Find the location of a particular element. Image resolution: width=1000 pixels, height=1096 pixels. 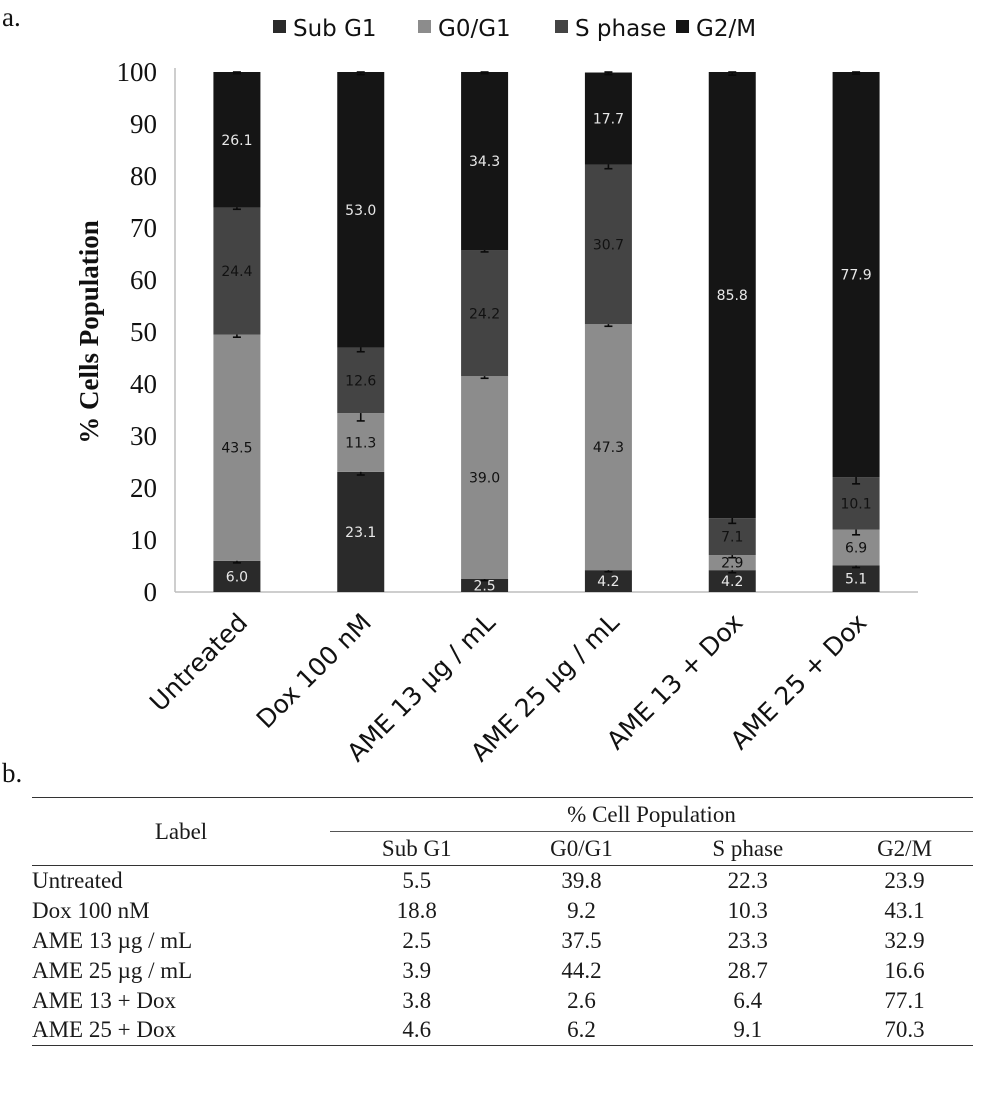

table-cell: 23.3 is located at coordinates (747, 940).